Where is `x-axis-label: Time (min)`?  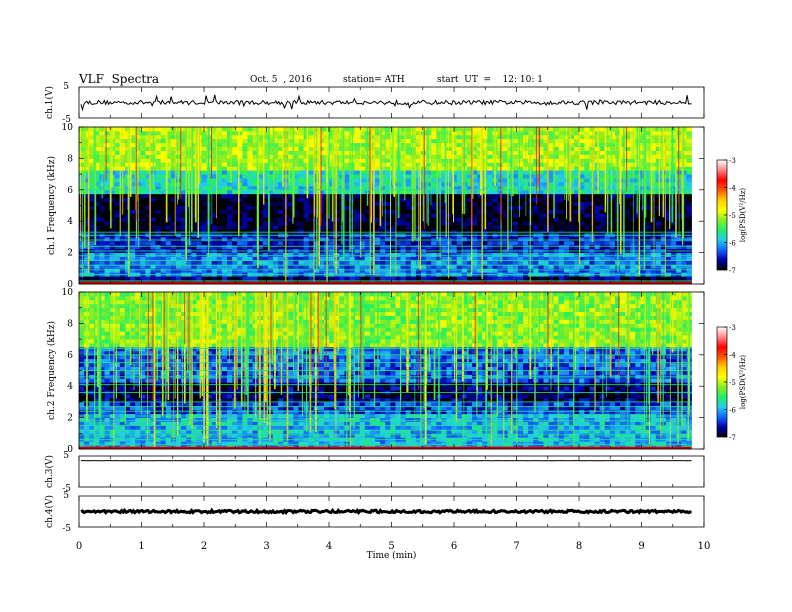 x-axis-label: Time (min) is located at coordinates (392, 555).